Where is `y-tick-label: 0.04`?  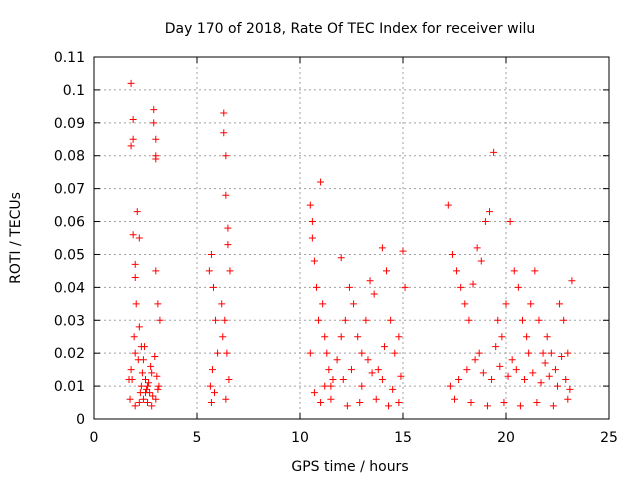 y-tick-label: 0.04 is located at coordinates (69, 288).